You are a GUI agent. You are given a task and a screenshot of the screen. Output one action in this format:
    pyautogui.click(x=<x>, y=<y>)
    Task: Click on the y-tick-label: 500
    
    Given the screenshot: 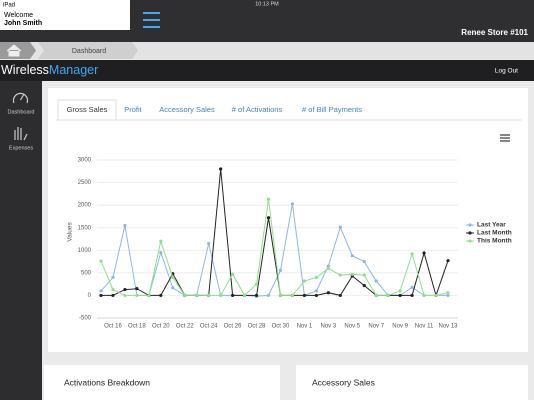 What is the action you would take?
    pyautogui.click(x=86, y=273)
    